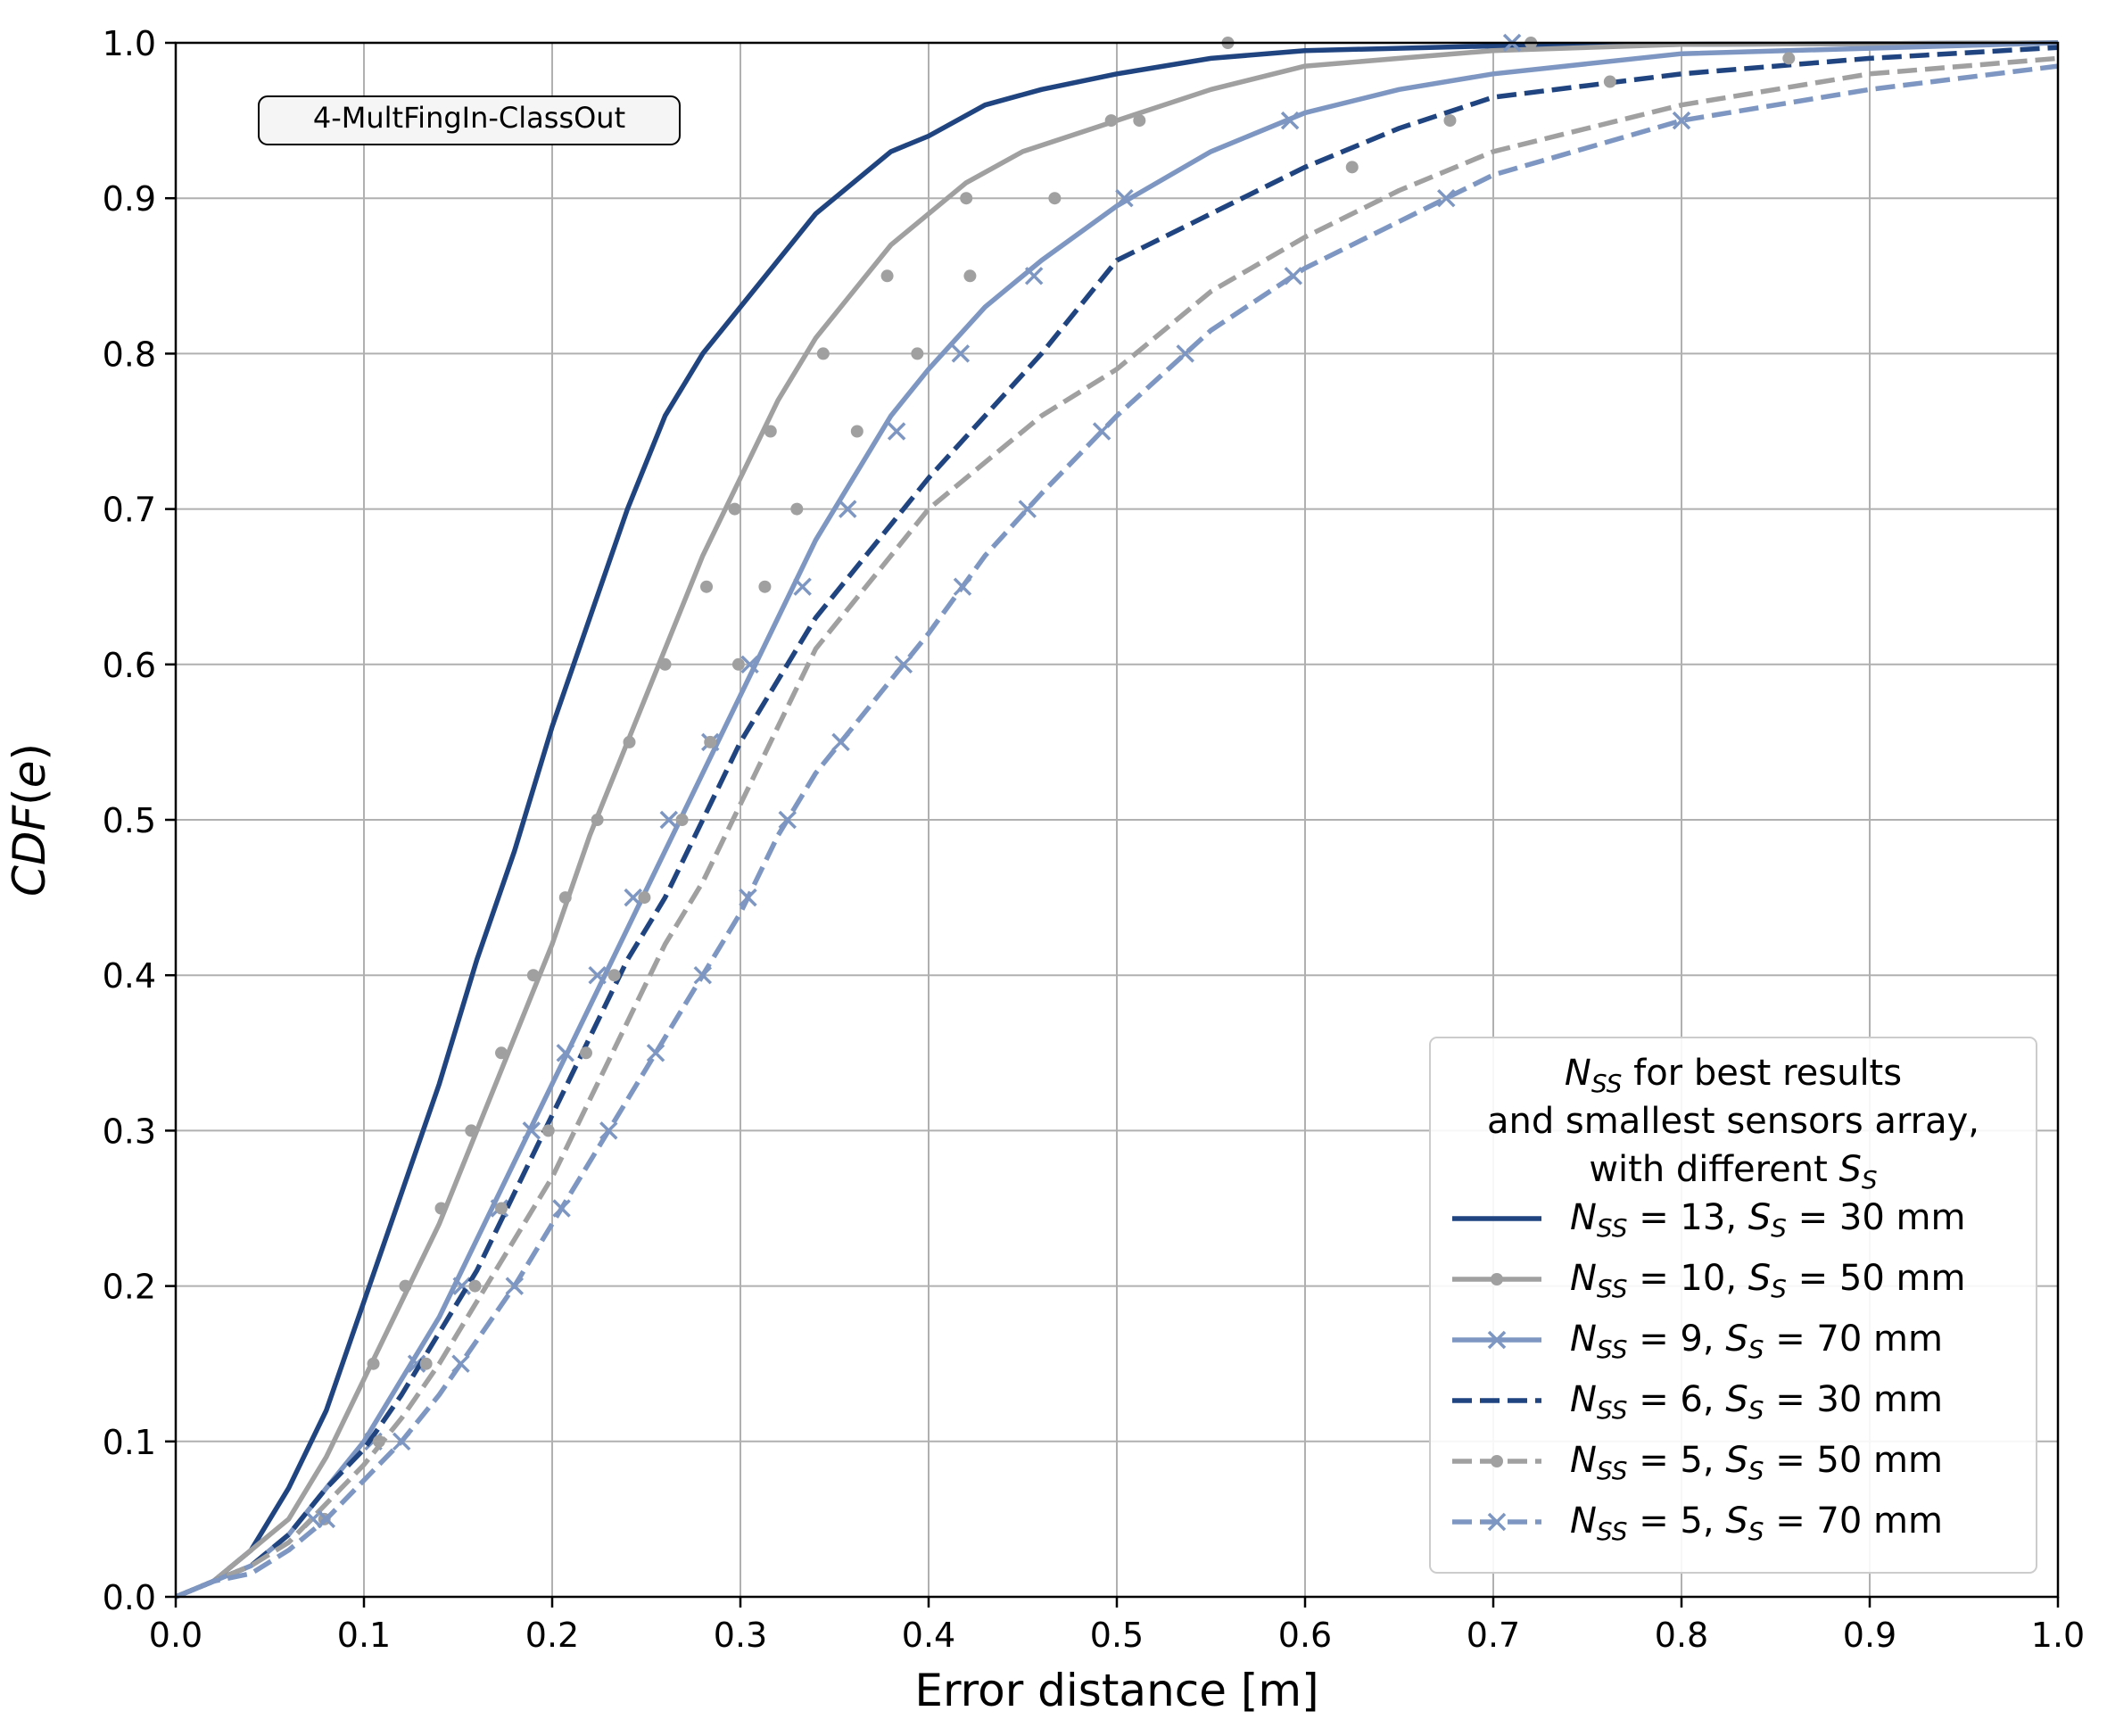 Image resolution: width=2107 pixels, height=1736 pixels. I want to click on legend-title-line: with different SS, so click(1733, 1172).